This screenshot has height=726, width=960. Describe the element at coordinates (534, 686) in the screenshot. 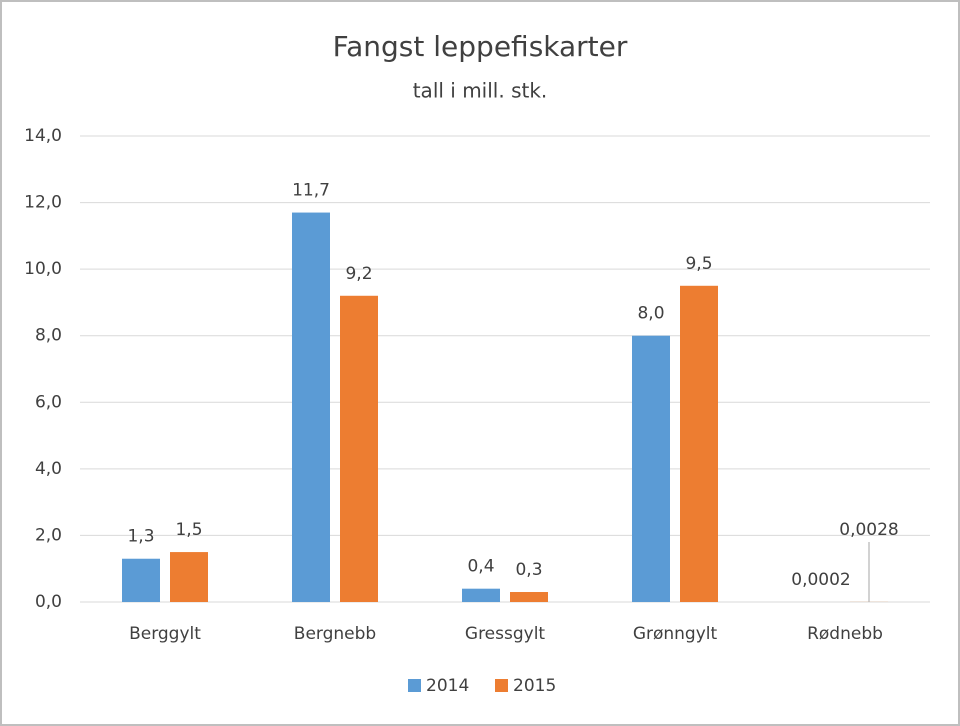

I see `legend-label: 2015` at that location.